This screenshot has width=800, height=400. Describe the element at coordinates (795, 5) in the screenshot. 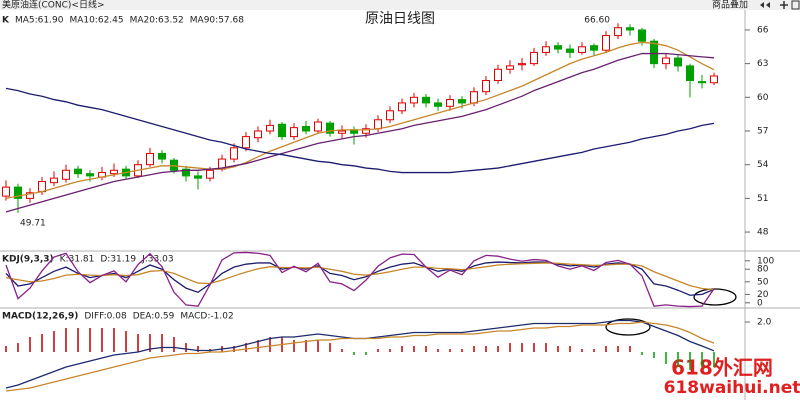

I see `icon-window` at that location.